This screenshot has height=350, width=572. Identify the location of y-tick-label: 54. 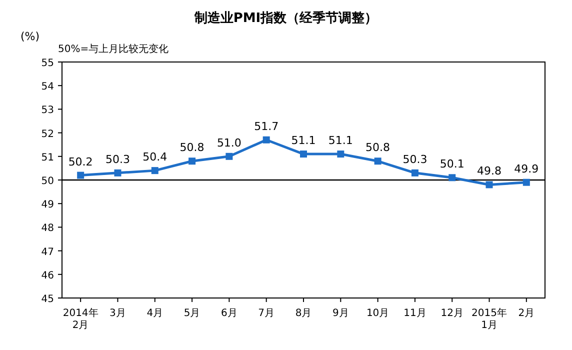
(47, 87).